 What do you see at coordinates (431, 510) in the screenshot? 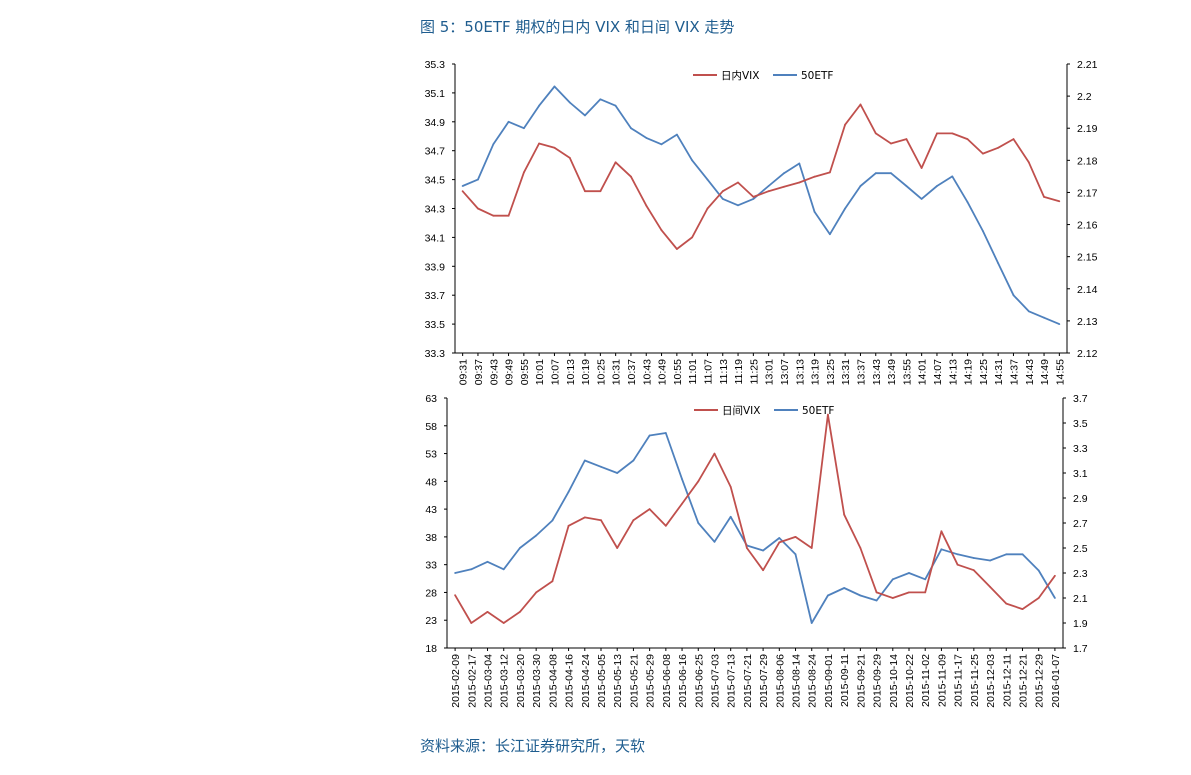
I see `chart2-left-tick-label: 43` at bounding box center [431, 510].